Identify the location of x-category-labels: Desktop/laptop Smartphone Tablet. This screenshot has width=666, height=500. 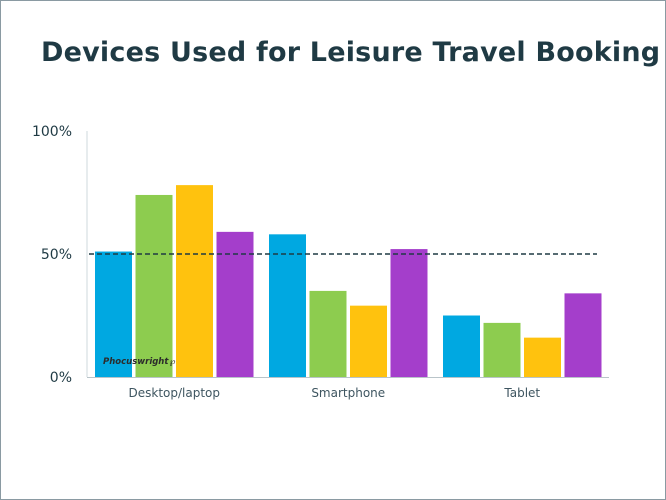
(335, 393).